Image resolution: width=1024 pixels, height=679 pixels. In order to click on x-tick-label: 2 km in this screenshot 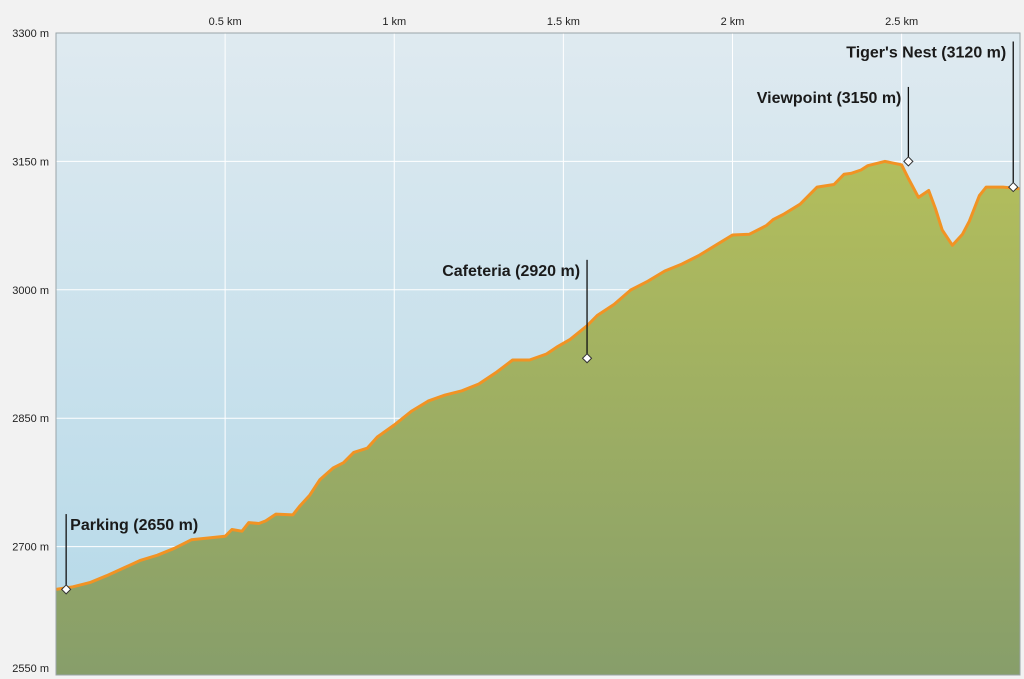, I will do `click(733, 22)`.